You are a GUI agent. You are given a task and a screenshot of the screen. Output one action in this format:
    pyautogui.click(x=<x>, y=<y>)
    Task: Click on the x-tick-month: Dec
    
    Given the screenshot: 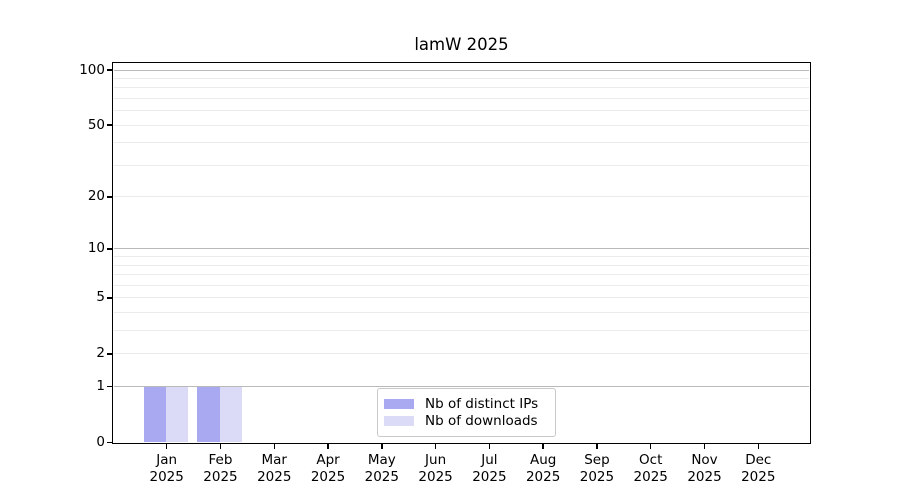 What is the action you would take?
    pyautogui.click(x=758, y=460)
    